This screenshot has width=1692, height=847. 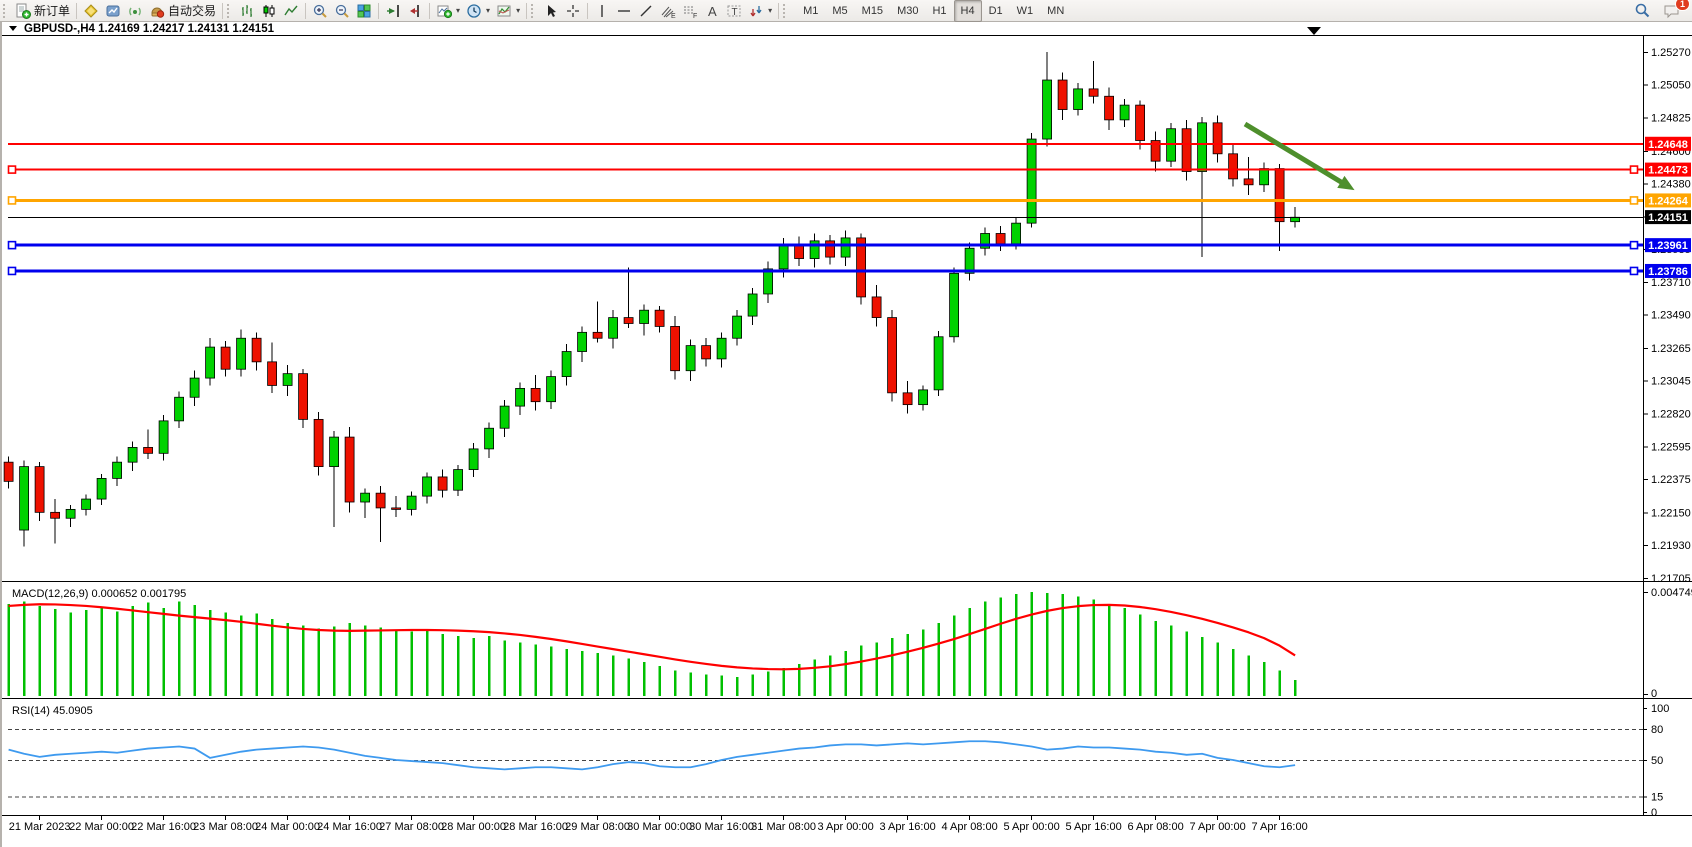 I want to click on trendline-tool-button, so click(x=646, y=11).